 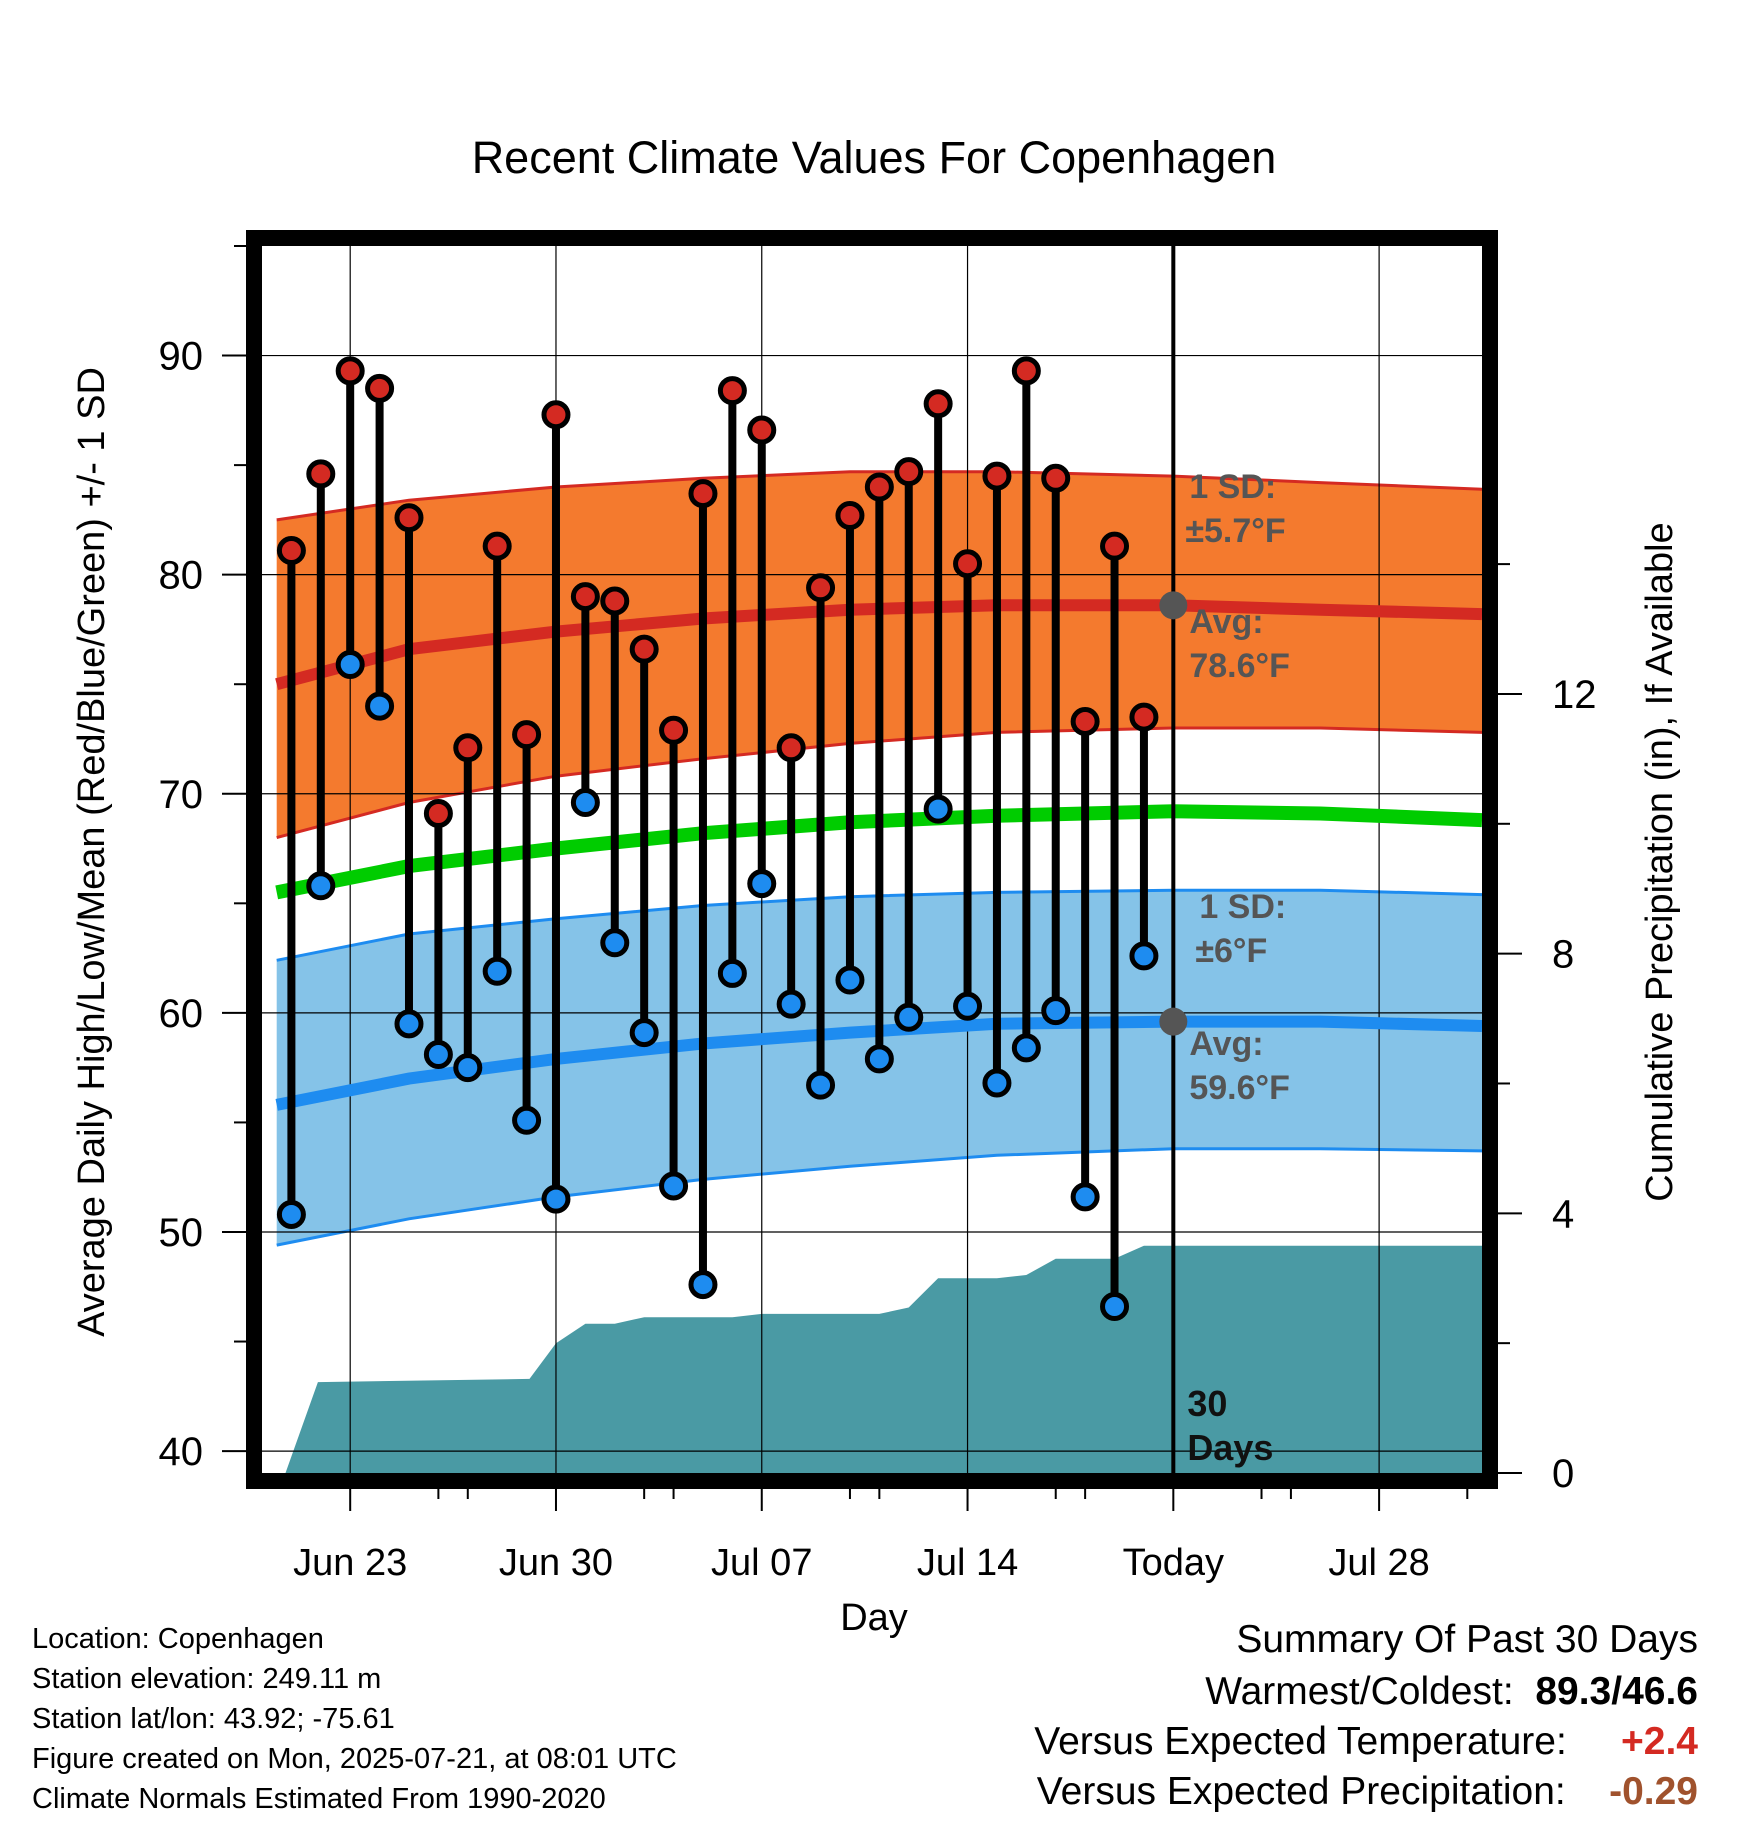 What do you see at coordinates (967, 1563) in the screenshot?
I see `x-tick-label: Jul 14` at bounding box center [967, 1563].